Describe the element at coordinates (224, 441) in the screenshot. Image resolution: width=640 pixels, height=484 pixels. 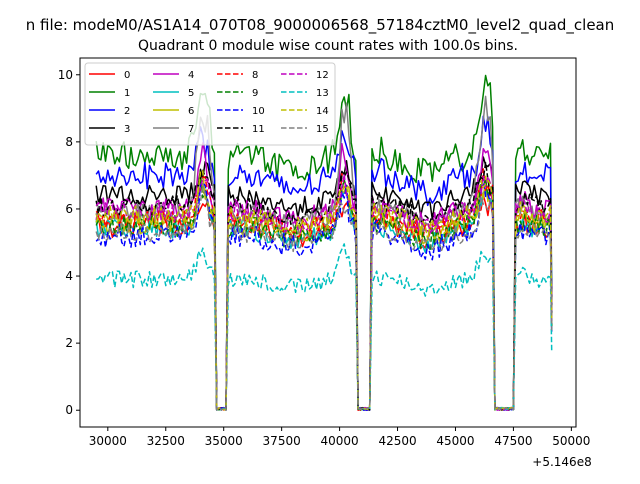
I see `x-tick-label: 35000` at that location.